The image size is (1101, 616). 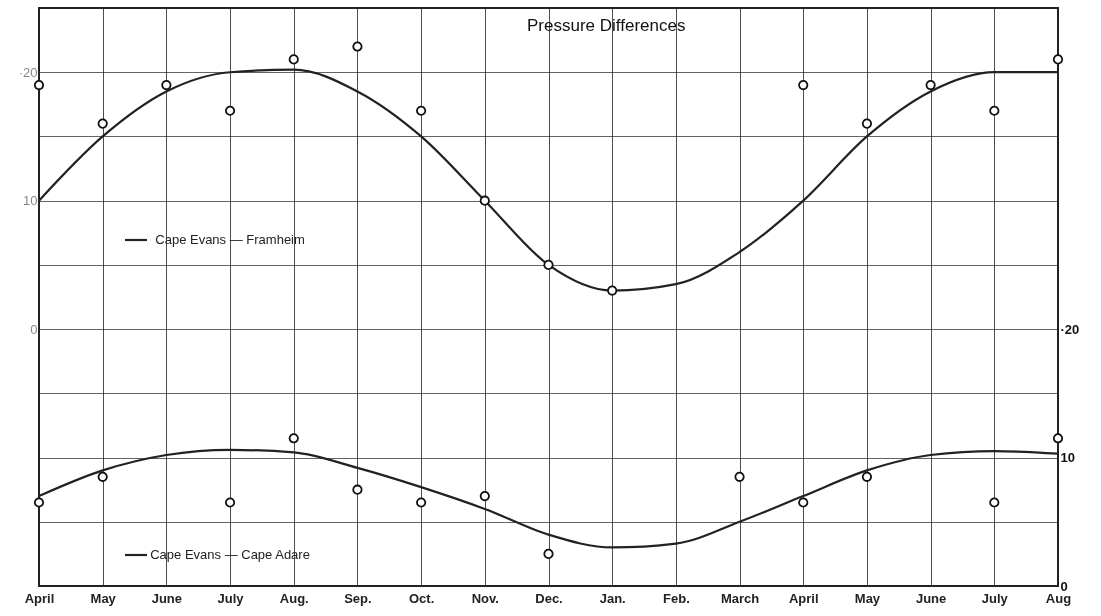 What do you see at coordinates (485, 598) in the screenshot?
I see `x-tick-label: Nov.` at bounding box center [485, 598].